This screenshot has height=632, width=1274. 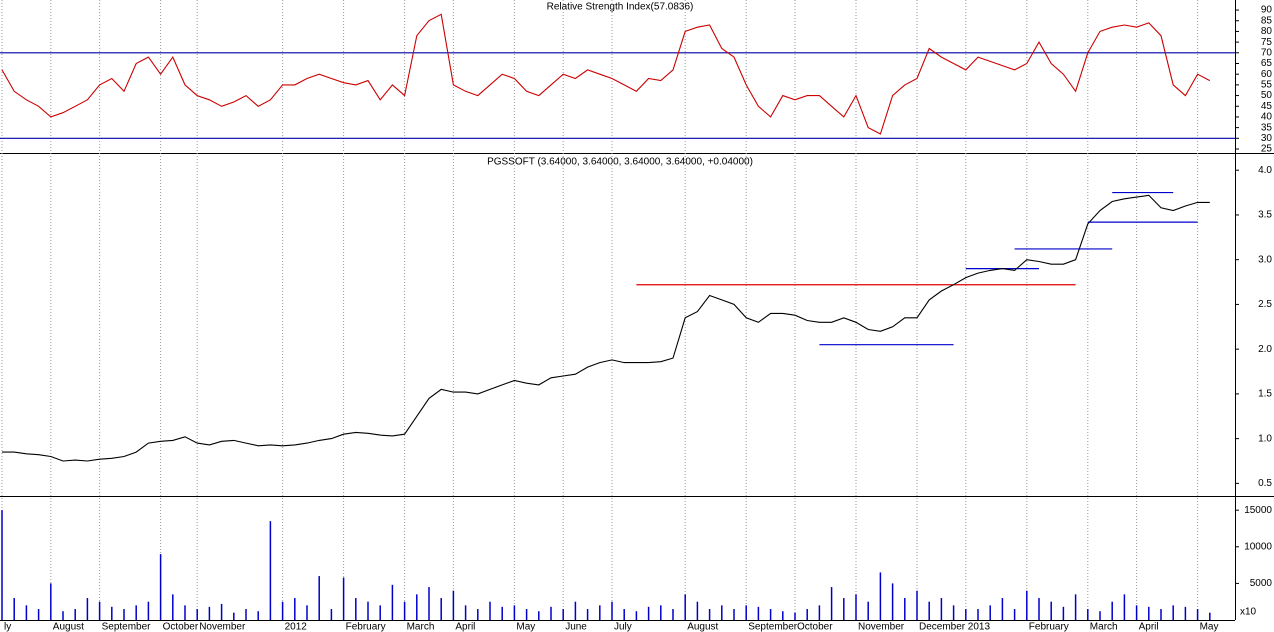 What do you see at coordinates (576, 627) in the screenshot?
I see `x-tick-label: June` at bounding box center [576, 627].